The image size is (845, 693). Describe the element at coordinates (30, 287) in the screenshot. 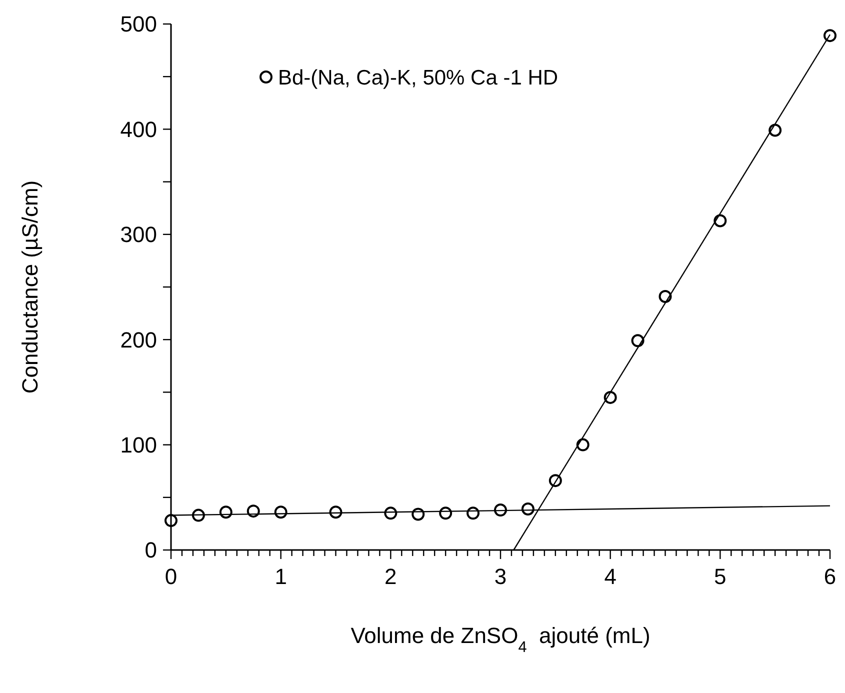

I see `y-axis-title: Conductance (µS/cm)` at that location.